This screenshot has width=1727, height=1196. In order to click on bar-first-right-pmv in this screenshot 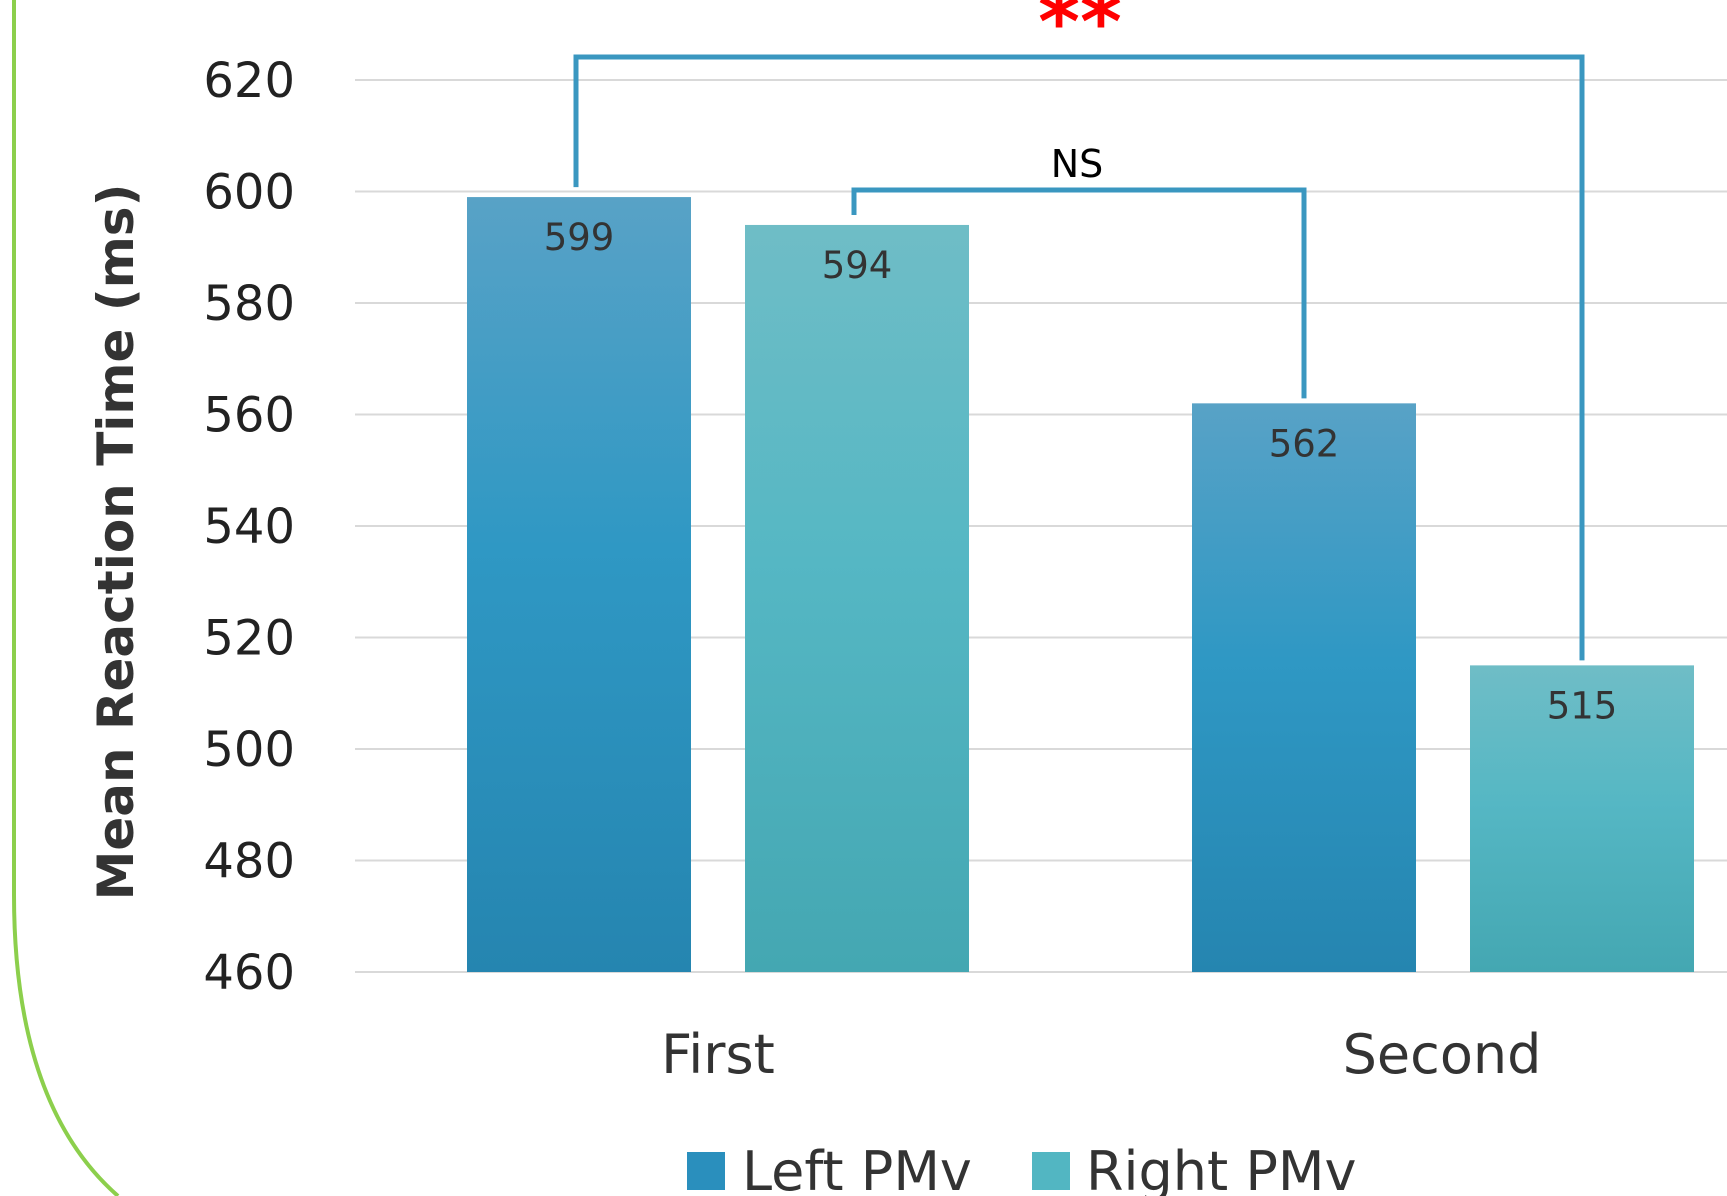, I will do `click(857, 598)`.